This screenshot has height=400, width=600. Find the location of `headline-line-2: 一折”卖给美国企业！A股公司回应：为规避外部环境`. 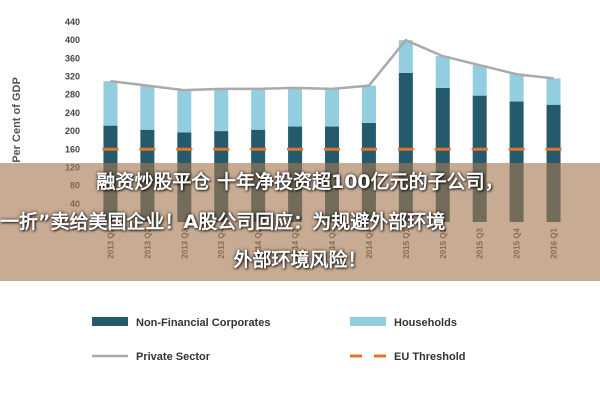

headline-line-2: 一折”卖给美国企业！A股公司回应：为规避外部环境 is located at coordinates (223, 222).